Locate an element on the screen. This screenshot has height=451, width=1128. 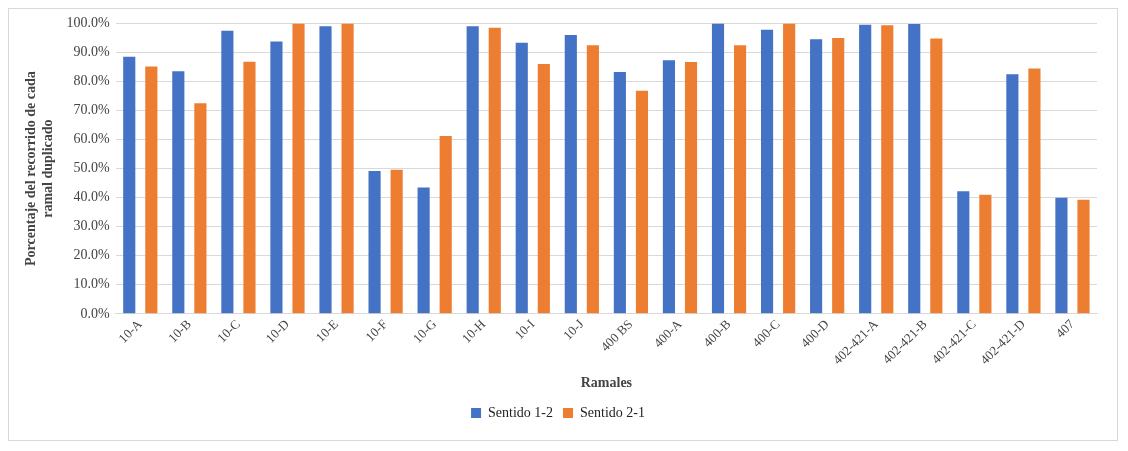
y-tick-label: 100.0% is located at coordinates (88, 23).